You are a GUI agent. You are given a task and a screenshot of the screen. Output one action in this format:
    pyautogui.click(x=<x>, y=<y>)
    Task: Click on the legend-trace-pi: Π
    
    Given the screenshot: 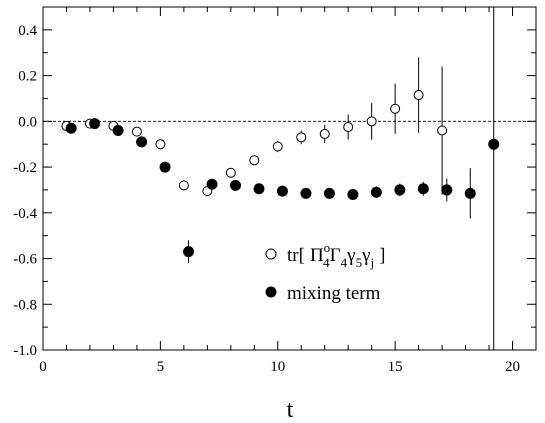 What is the action you would take?
    pyautogui.click(x=317, y=255)
    